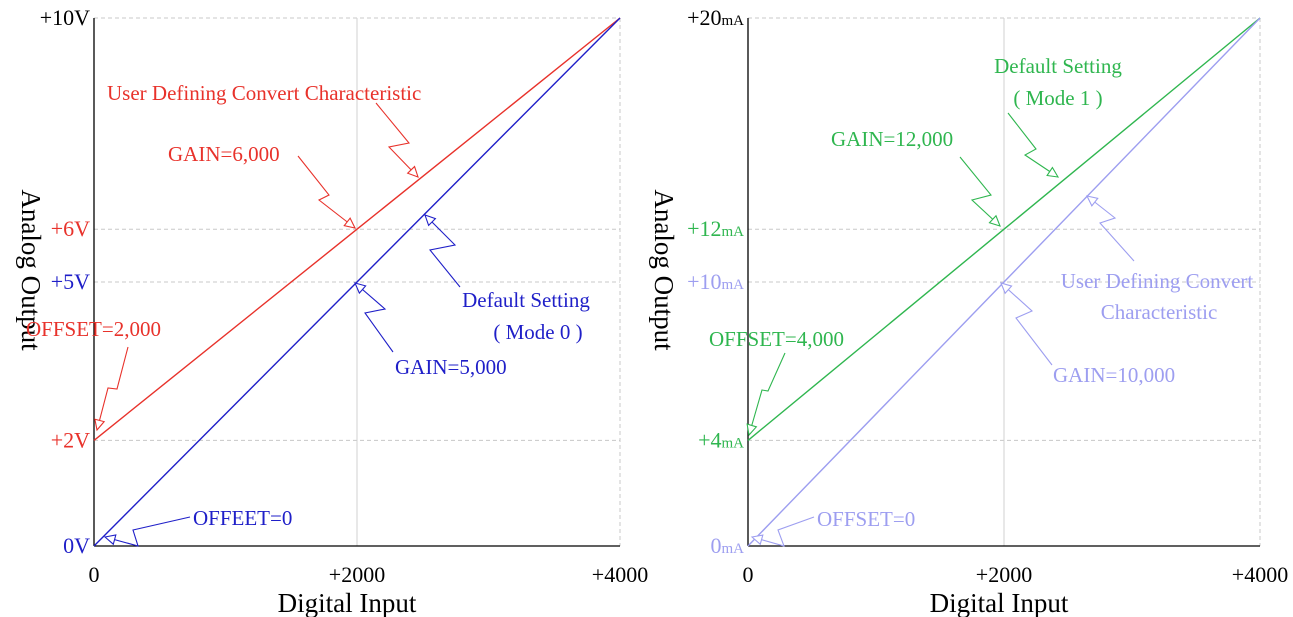 Image resolution: width=1293 pixels, height=617 pixels. I want to click on y-tick-label: +4mA, so click(721, 439).